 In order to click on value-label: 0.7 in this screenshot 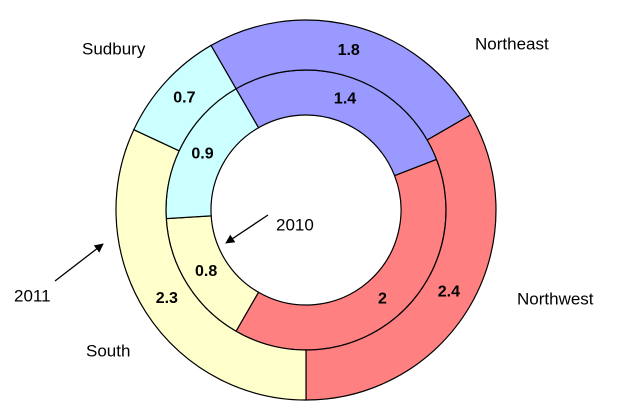, I will do `click(184, 98)`.